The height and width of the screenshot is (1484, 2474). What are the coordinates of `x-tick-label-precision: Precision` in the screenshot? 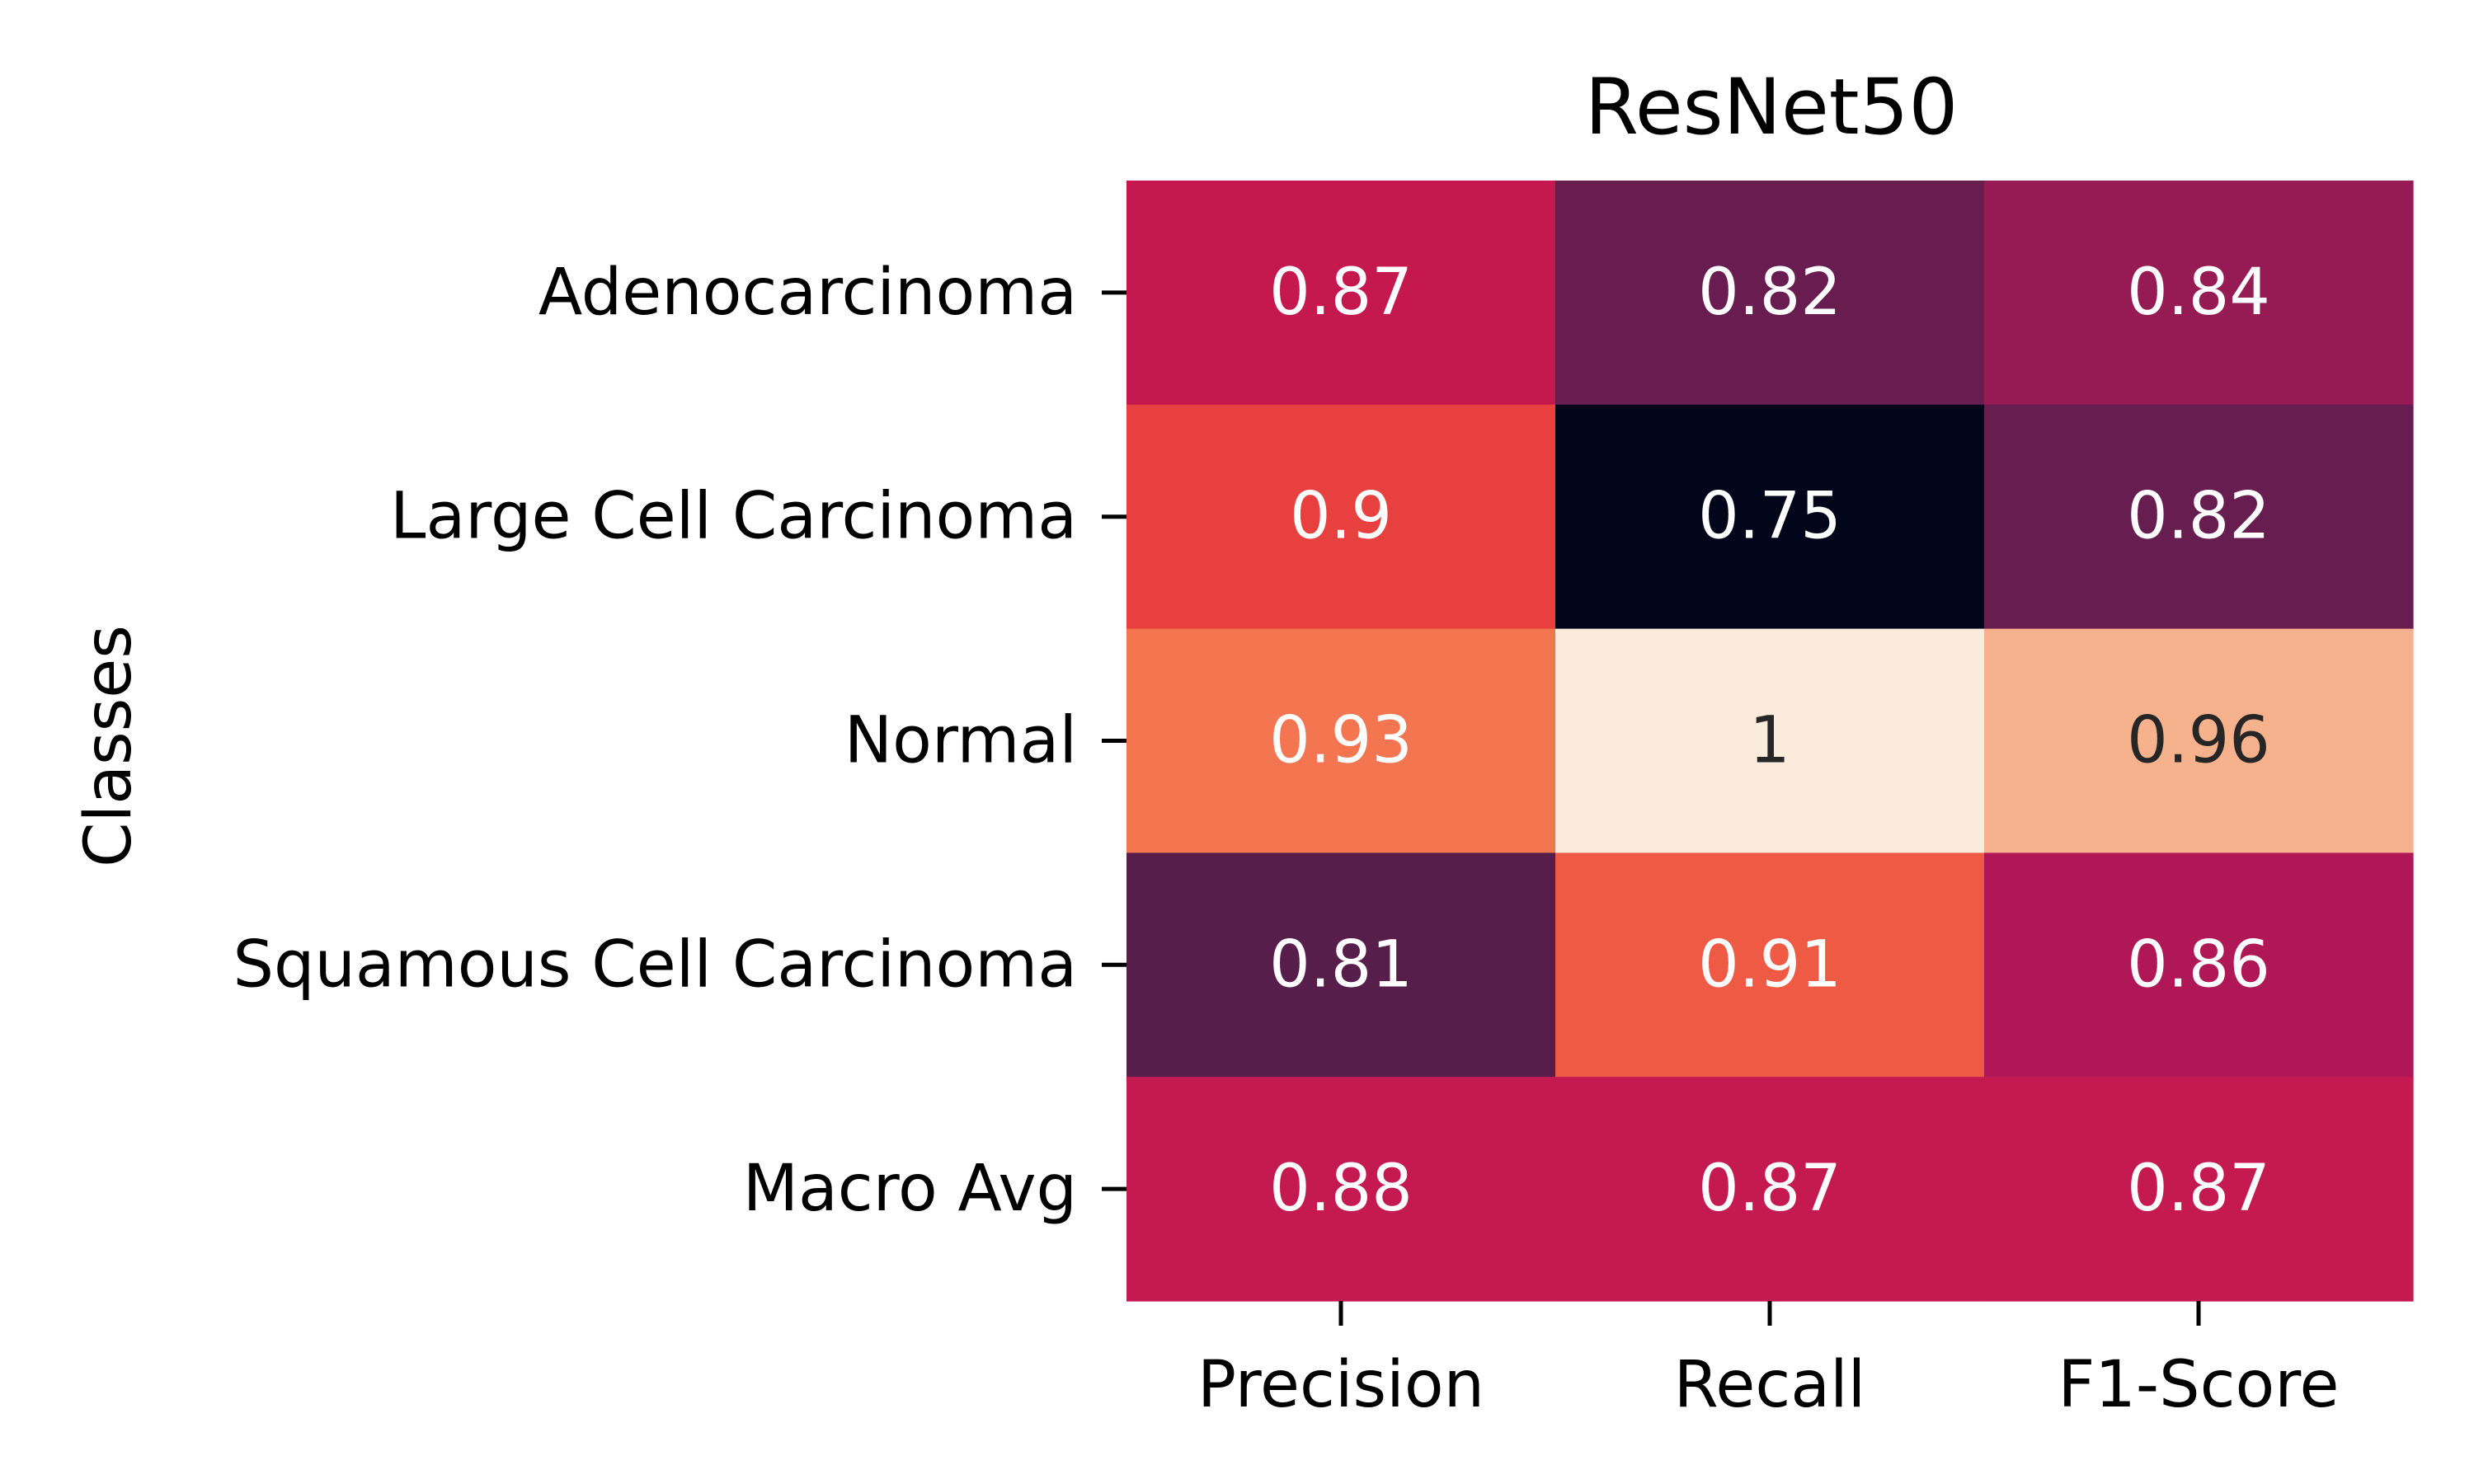 It's located at (1340, 1385).